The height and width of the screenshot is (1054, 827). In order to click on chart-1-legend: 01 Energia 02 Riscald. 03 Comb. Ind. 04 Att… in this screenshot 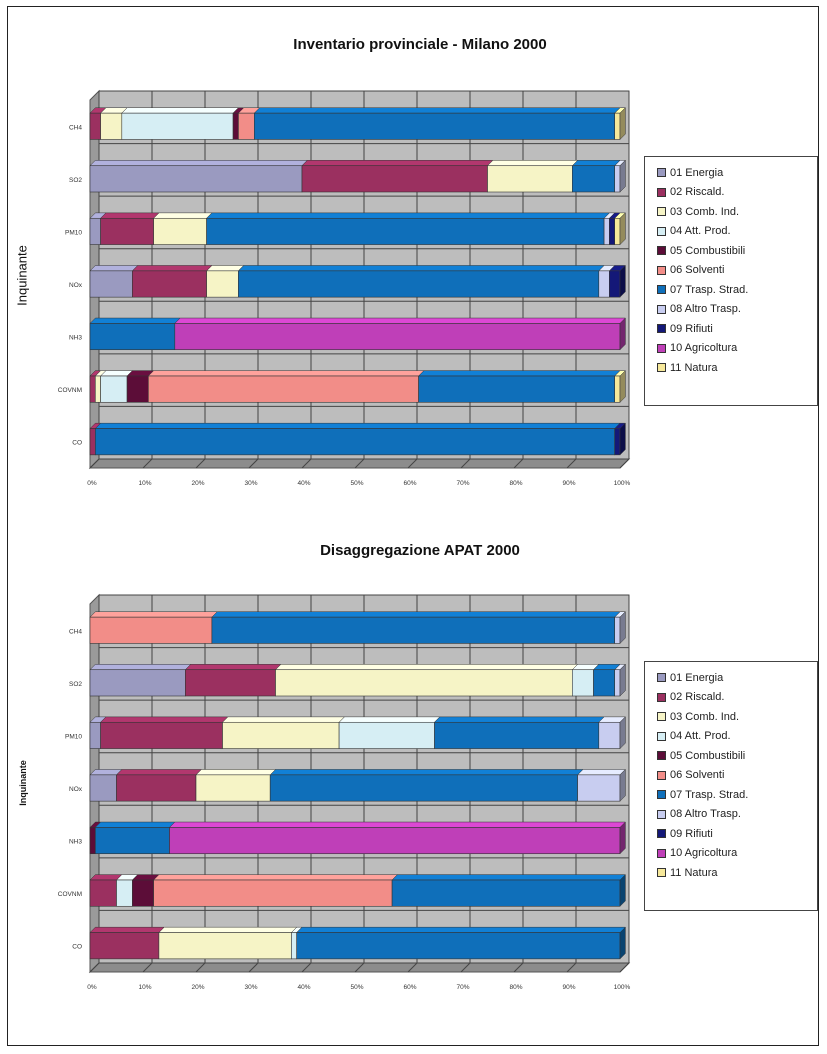, I will do `click(731, 281)`.